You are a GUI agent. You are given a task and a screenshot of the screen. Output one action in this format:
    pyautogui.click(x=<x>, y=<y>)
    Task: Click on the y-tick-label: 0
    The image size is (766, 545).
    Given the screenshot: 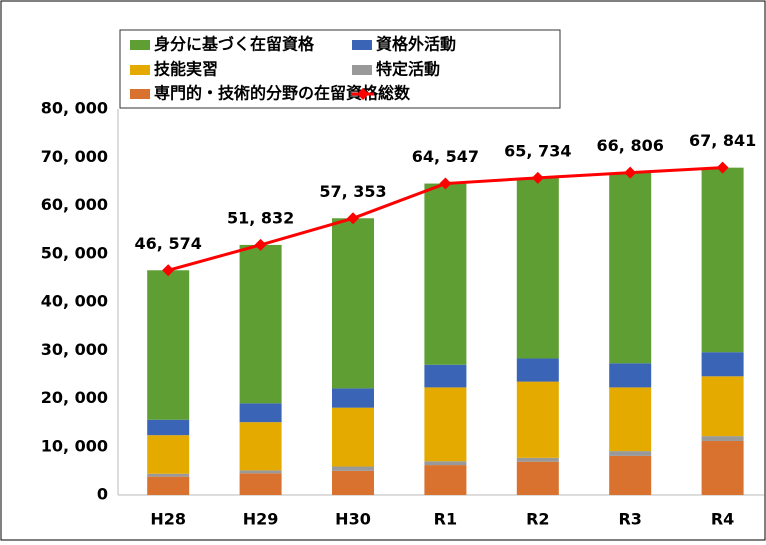 What is the action you would take?
    pyautogui.click(x=102, y=494)
    